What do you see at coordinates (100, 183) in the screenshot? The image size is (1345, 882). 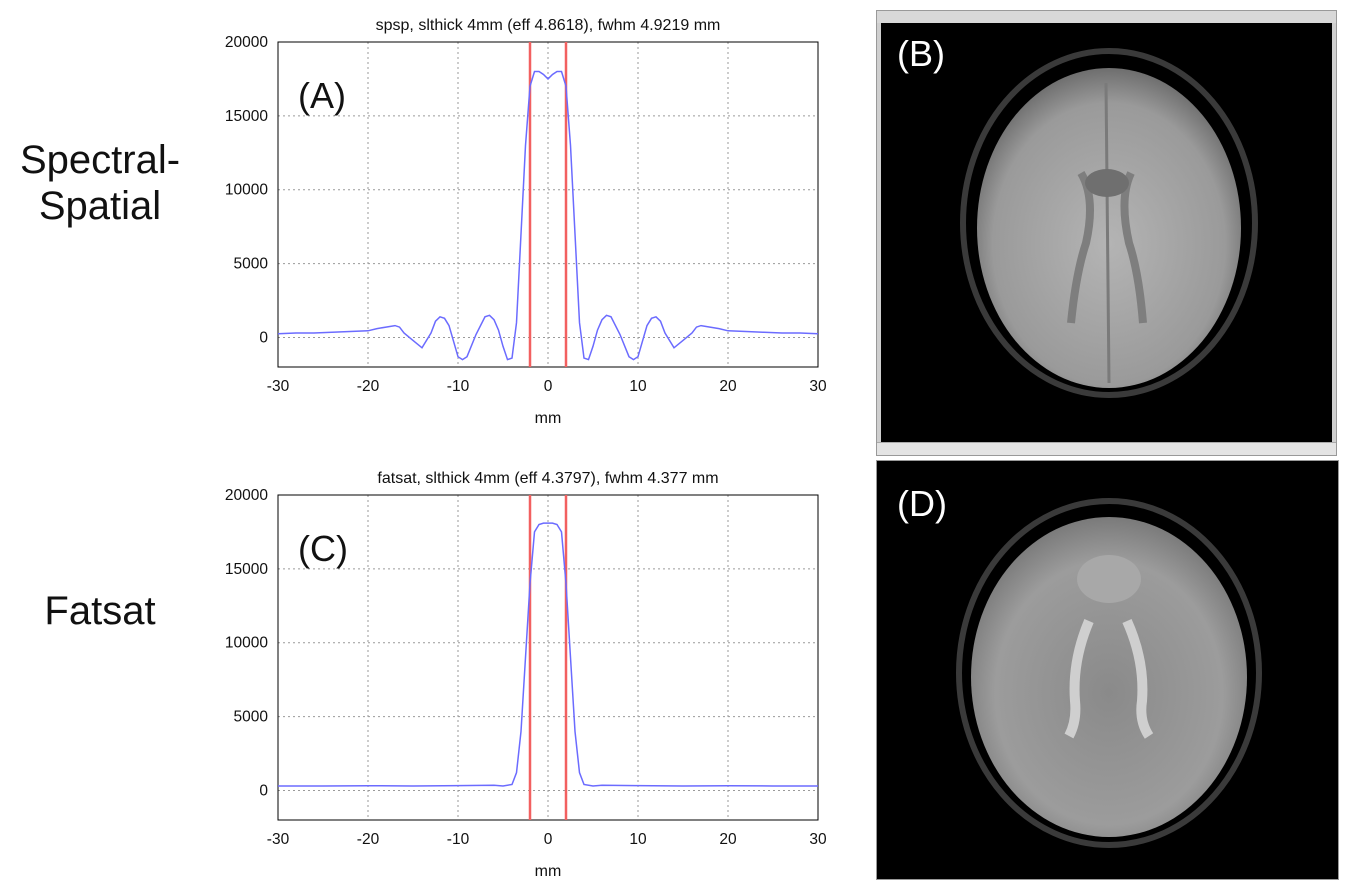 I see `row-label-spectral-spatial: Spectral- Spatial` at bounding box center [100, 183].